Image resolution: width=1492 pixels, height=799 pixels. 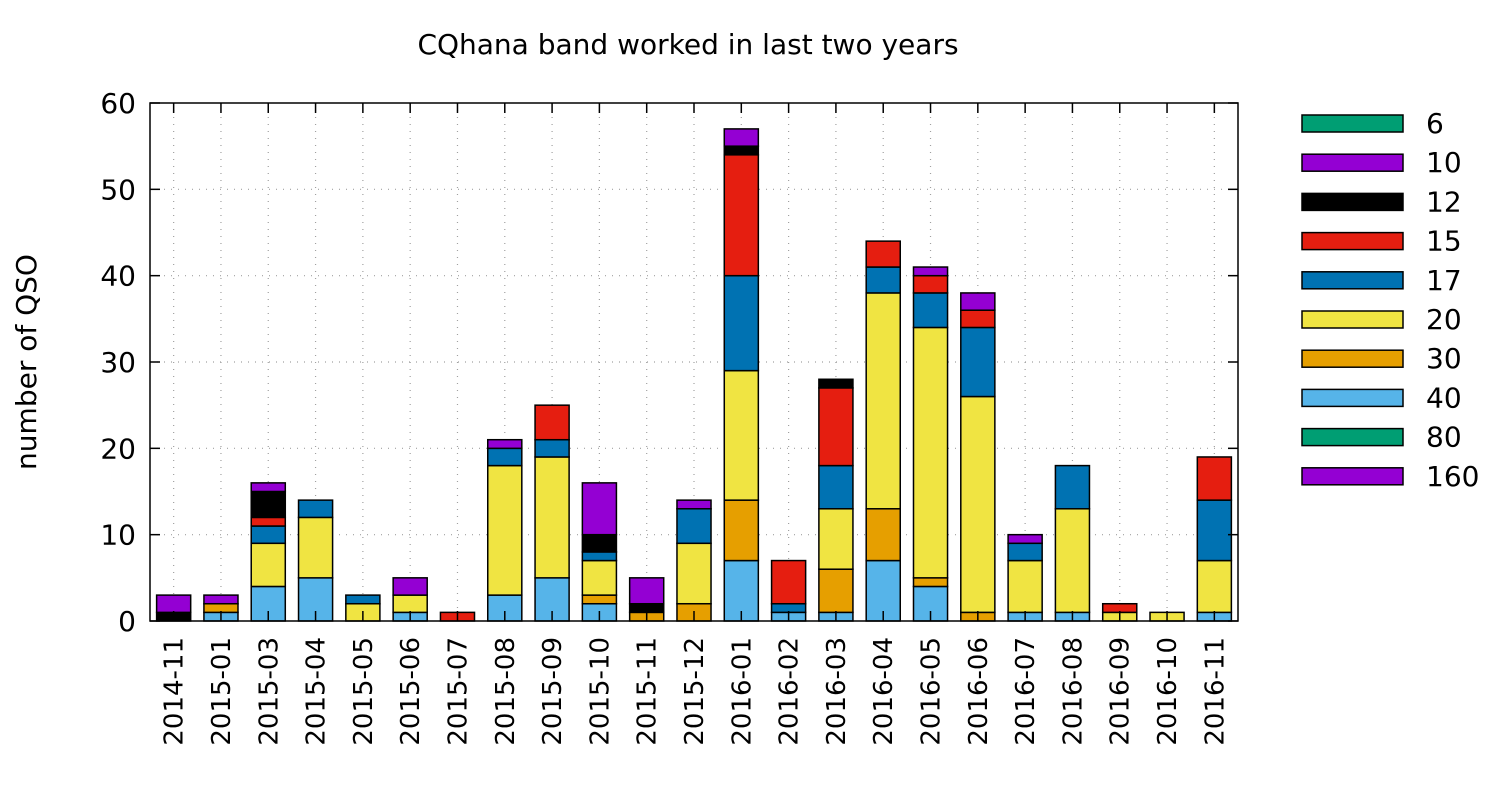 What do you see at coordinates (1444, 319) in the screenshot?
I see `legend-label-20: 20` at bounding box center [1444, 319].